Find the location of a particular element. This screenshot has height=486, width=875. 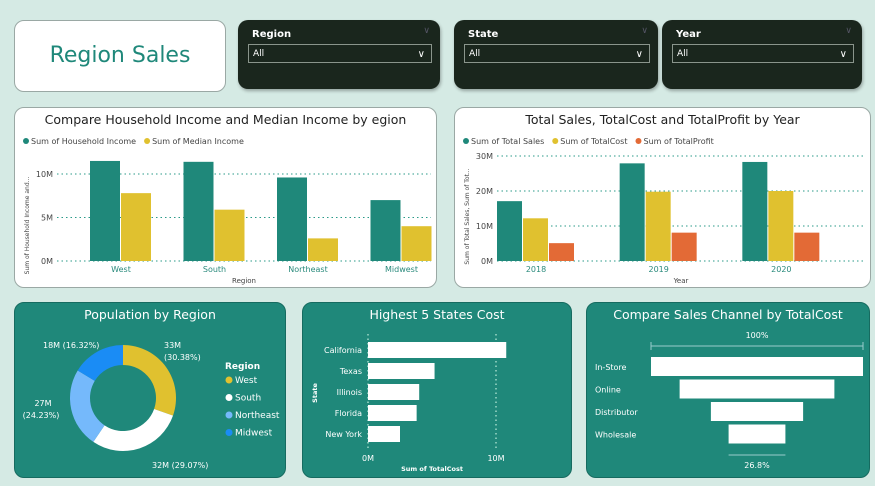

x-tick-label: 2019 is located at coordinates (658, 269).